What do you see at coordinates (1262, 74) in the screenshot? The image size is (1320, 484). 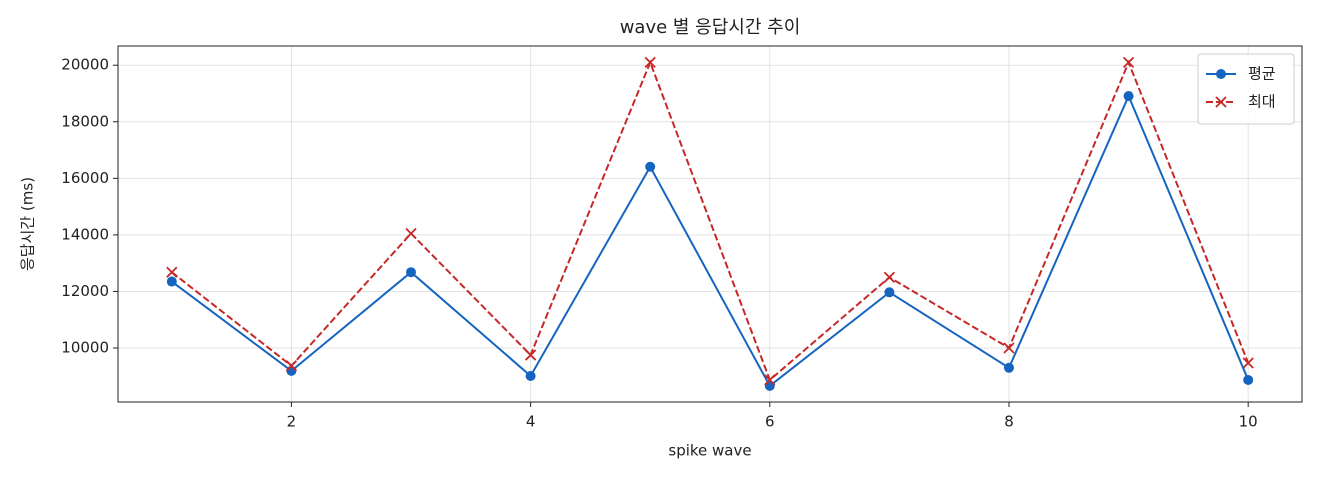 I see `legend-label: 평균` at bounding box center [1262, 74].